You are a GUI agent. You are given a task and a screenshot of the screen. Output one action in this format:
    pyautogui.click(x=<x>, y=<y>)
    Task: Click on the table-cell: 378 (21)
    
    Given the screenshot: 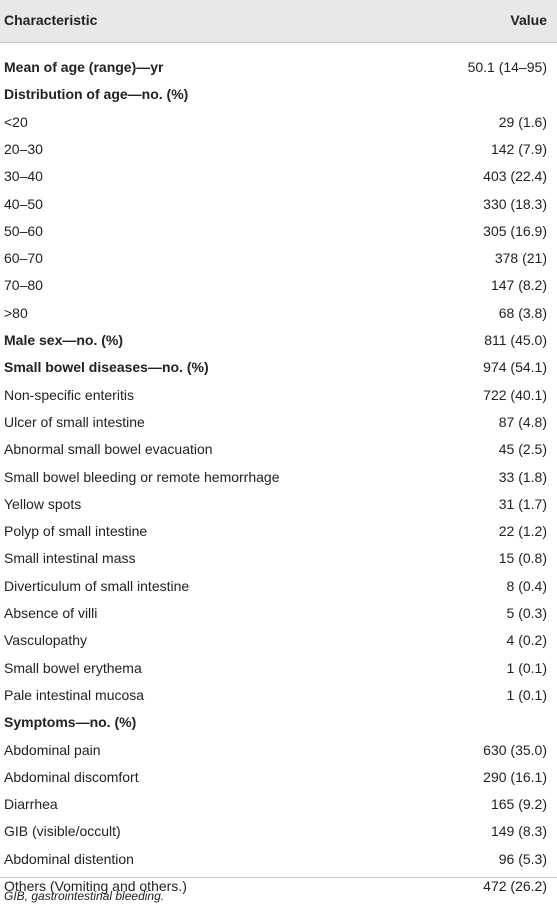 What is the action you would take?
    pyautogui.click(x=520, y=258)
    